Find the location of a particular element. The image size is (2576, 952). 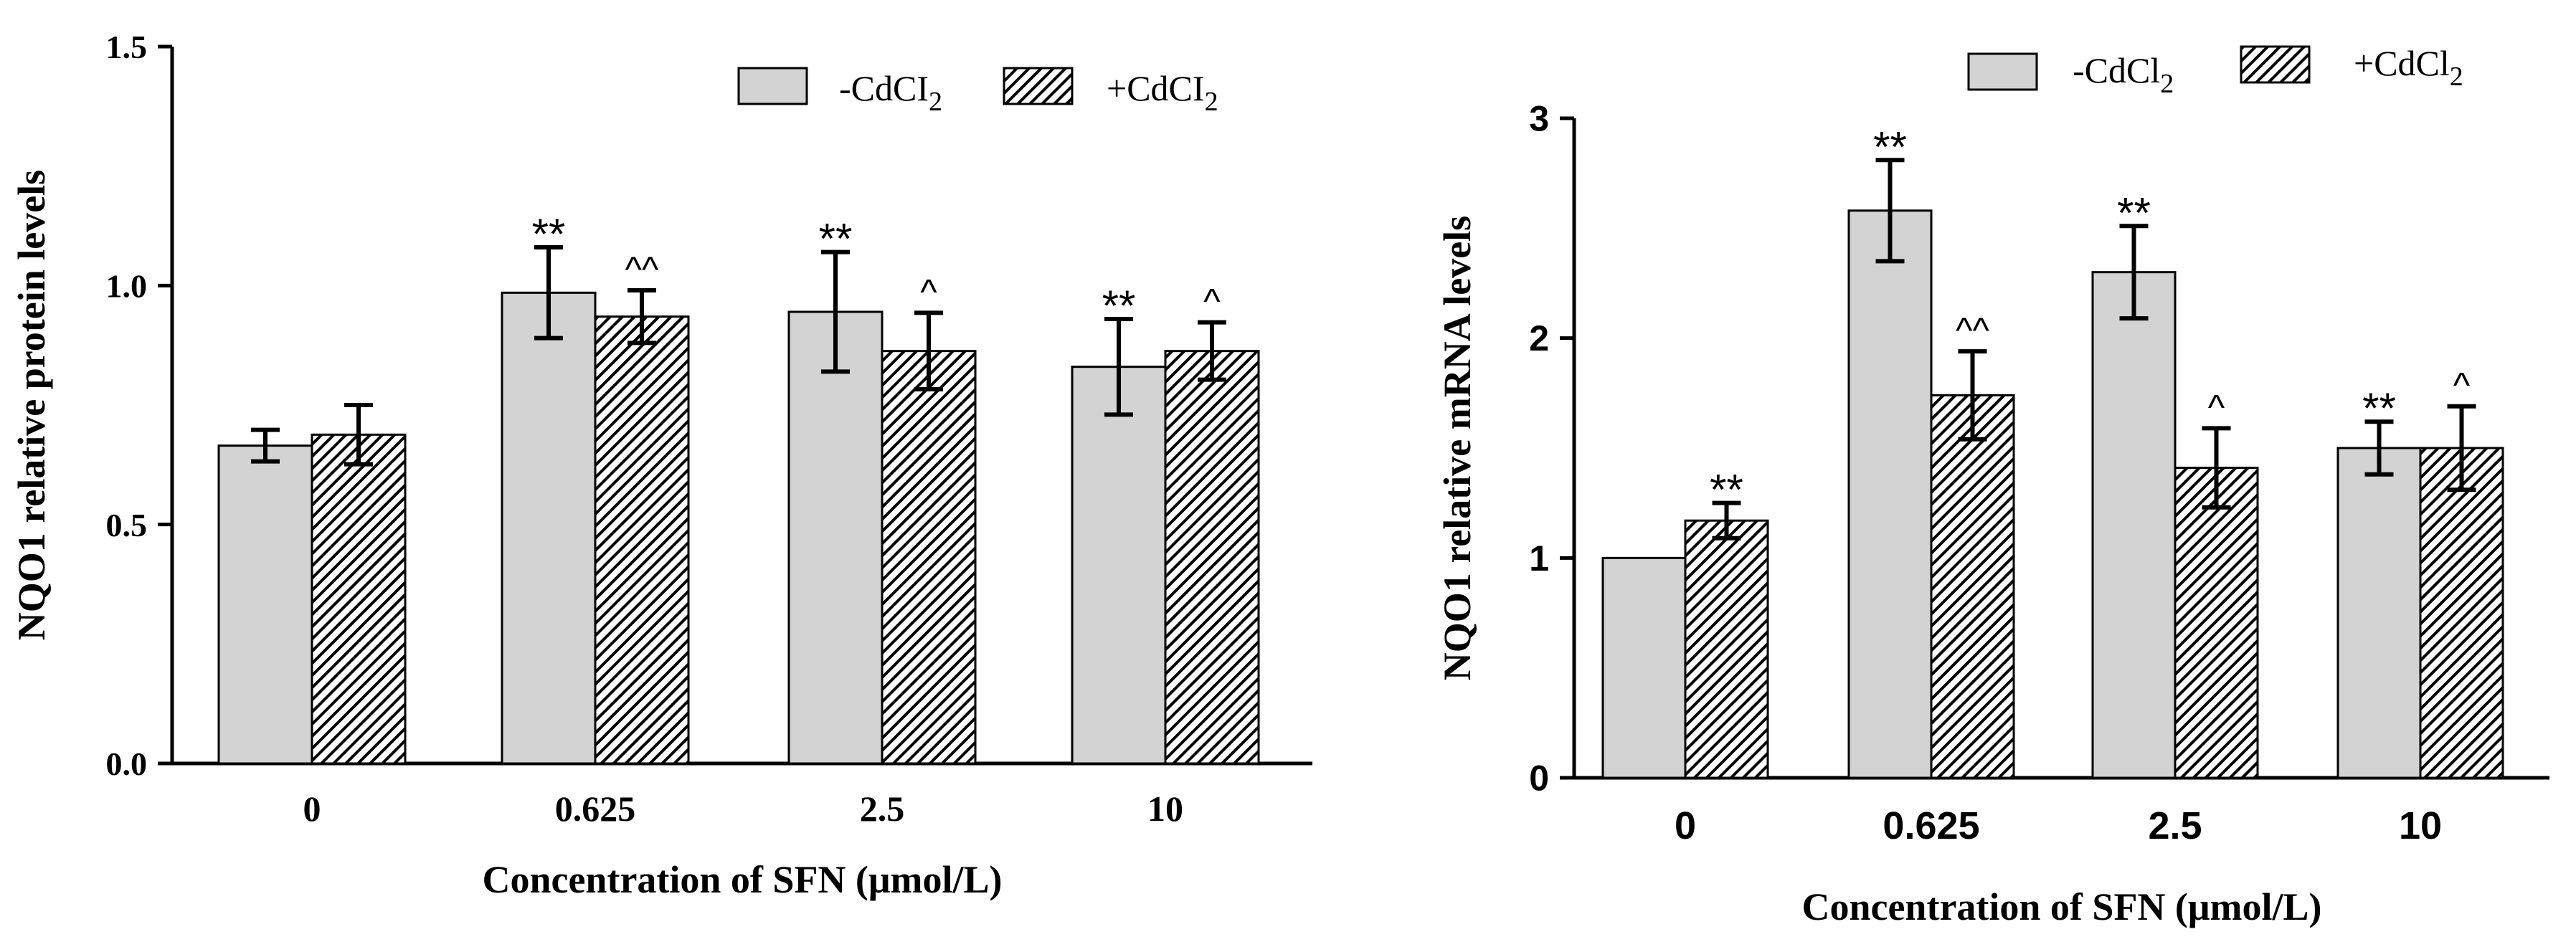

legend-label: +CdCl2 is located at coordinates (2408, 67).